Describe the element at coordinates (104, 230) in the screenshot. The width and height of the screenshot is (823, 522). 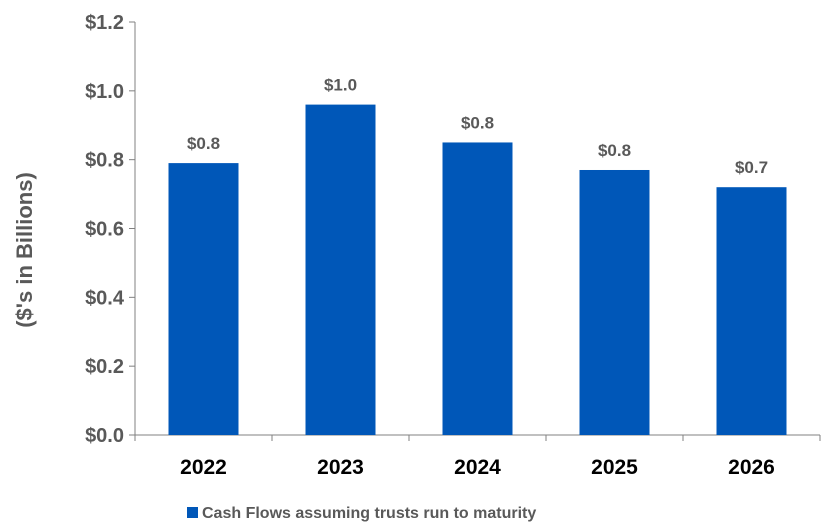
I see `y-tick-label: $0.6` at that location.